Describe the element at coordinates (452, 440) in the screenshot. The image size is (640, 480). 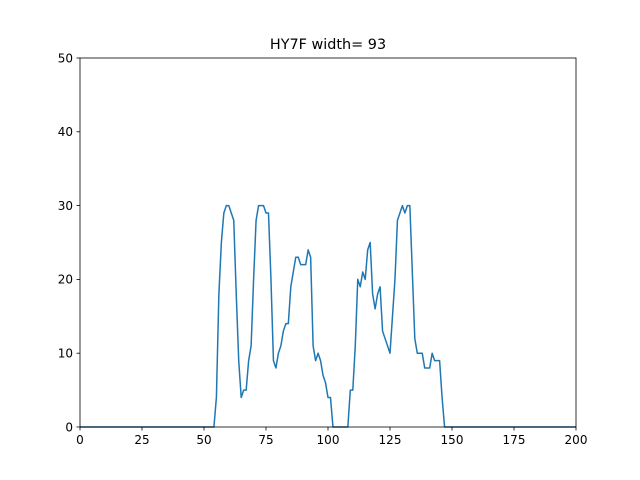
I see `x-tick-label: 150` at that location.